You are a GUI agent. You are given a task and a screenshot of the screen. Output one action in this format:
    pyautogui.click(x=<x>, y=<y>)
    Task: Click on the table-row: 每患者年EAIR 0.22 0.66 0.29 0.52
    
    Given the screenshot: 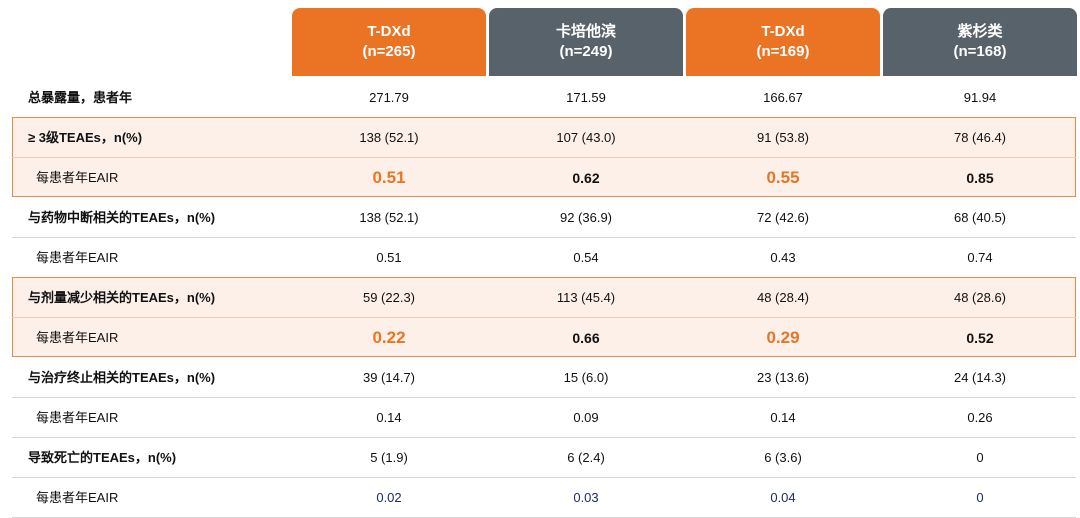 What is the action you would take?
    pyautogui.click(x=544, y=338)
    